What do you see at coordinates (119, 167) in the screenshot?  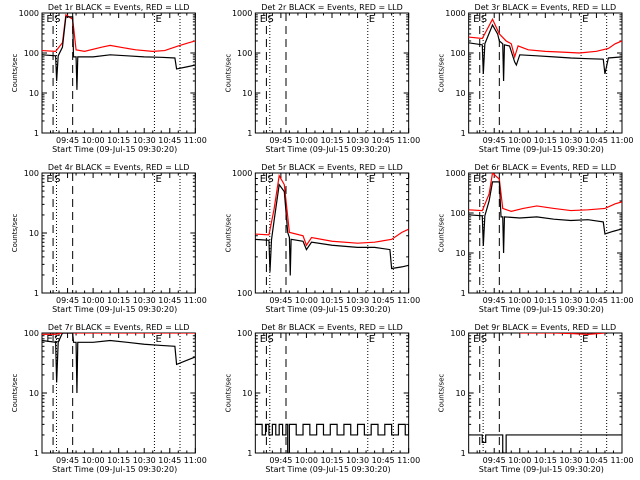 I see `panel-title: Det 4r BLACK = Events, RED = LLD` at bounding box center [119, 167].